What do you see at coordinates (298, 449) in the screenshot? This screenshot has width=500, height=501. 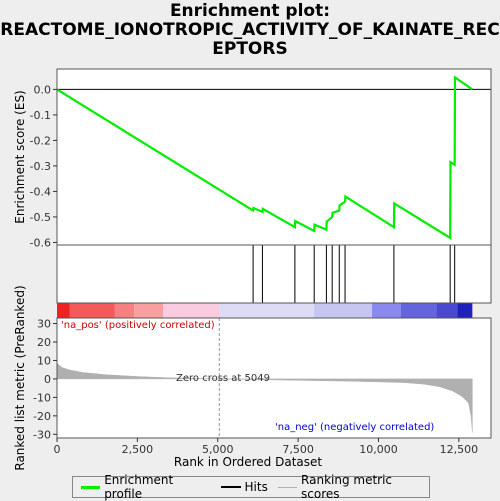 I see `xtick-label-3: 7,500` at bounding box center [298, 449].